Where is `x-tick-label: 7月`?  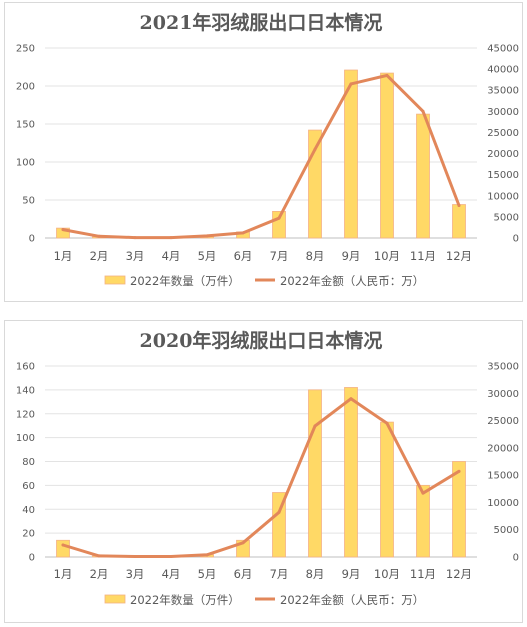
x-tick-label: 7月 is located at coordinates (279, 256).